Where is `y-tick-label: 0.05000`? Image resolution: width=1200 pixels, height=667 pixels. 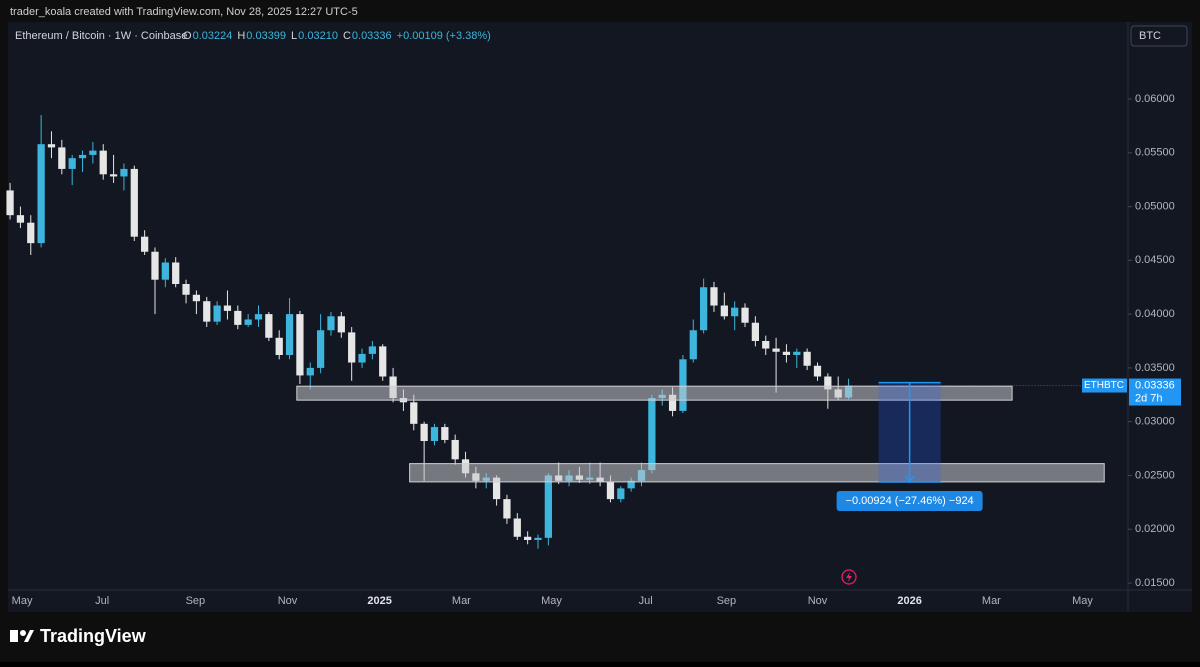
y-tick-label: 0.05000 is located at coordinates (1155, 206).